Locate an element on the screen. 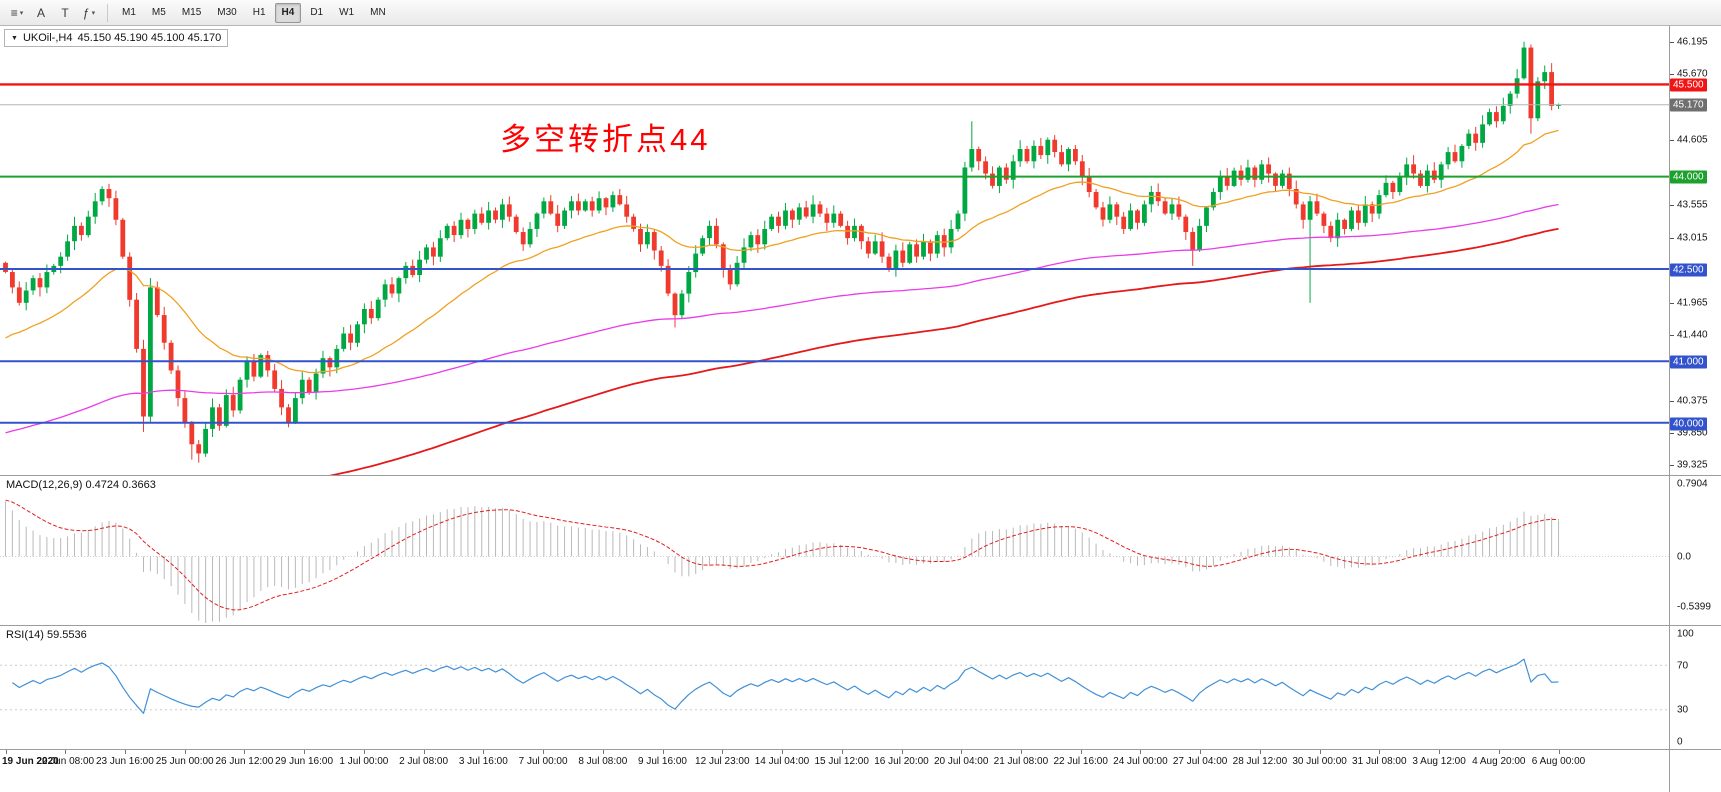 The height and width of the screenshot is (792, 1721). timeframe-button-h1: H1 is located at coordinates (259, 12).